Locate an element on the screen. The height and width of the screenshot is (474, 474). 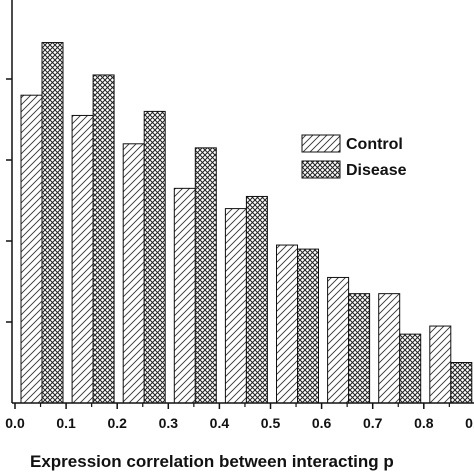
disease-legend-label: Disease is located at coordinates (376, 170).